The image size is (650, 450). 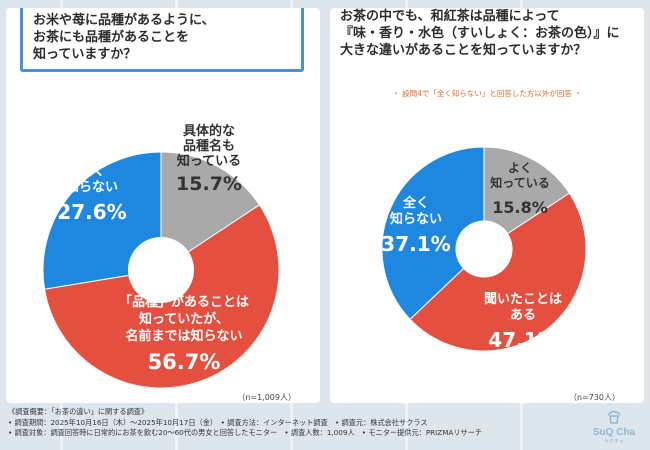 I want to click on sample-size: （n=730人）, so click(x=594, y=397).